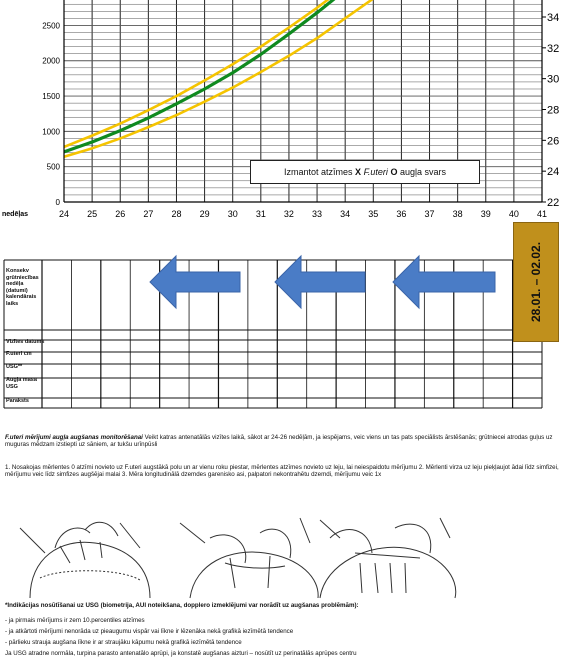 The image size is (564, 664). I want to click on x-tick-label: 32, so click(289, 214).